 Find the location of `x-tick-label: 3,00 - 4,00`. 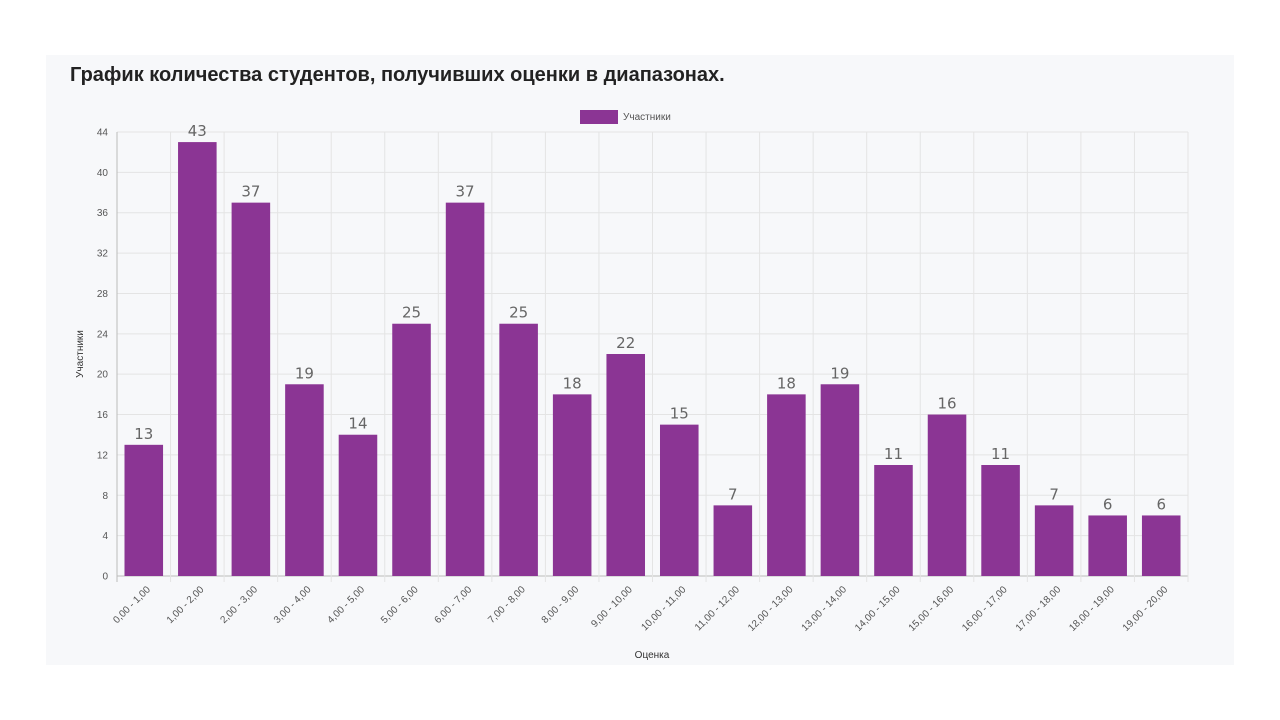

x-tick-label: 3,00 - 4,00 is located at coordinates (293, 605).